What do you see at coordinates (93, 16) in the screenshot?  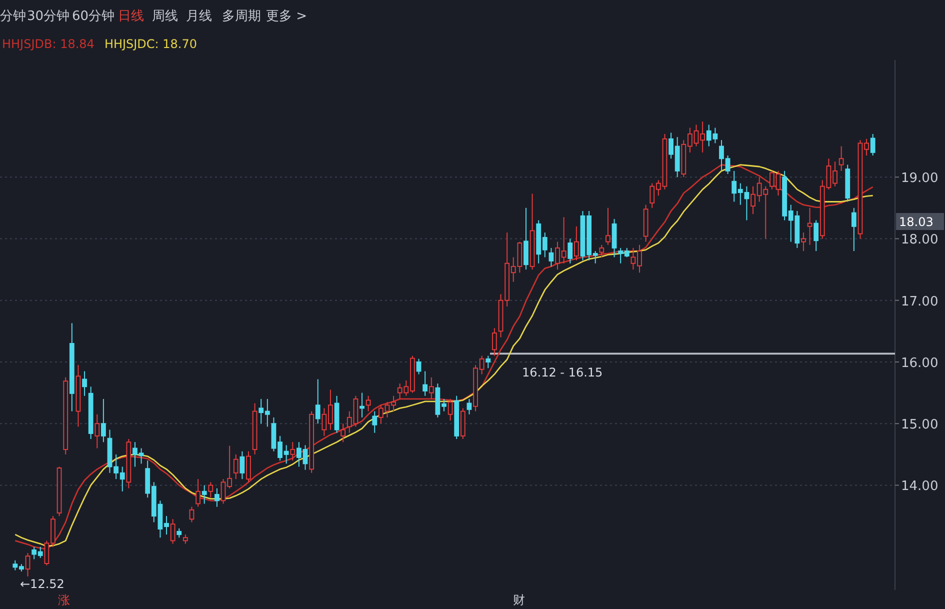 I see `text: 60分钟` at bounding box center [93, 16].